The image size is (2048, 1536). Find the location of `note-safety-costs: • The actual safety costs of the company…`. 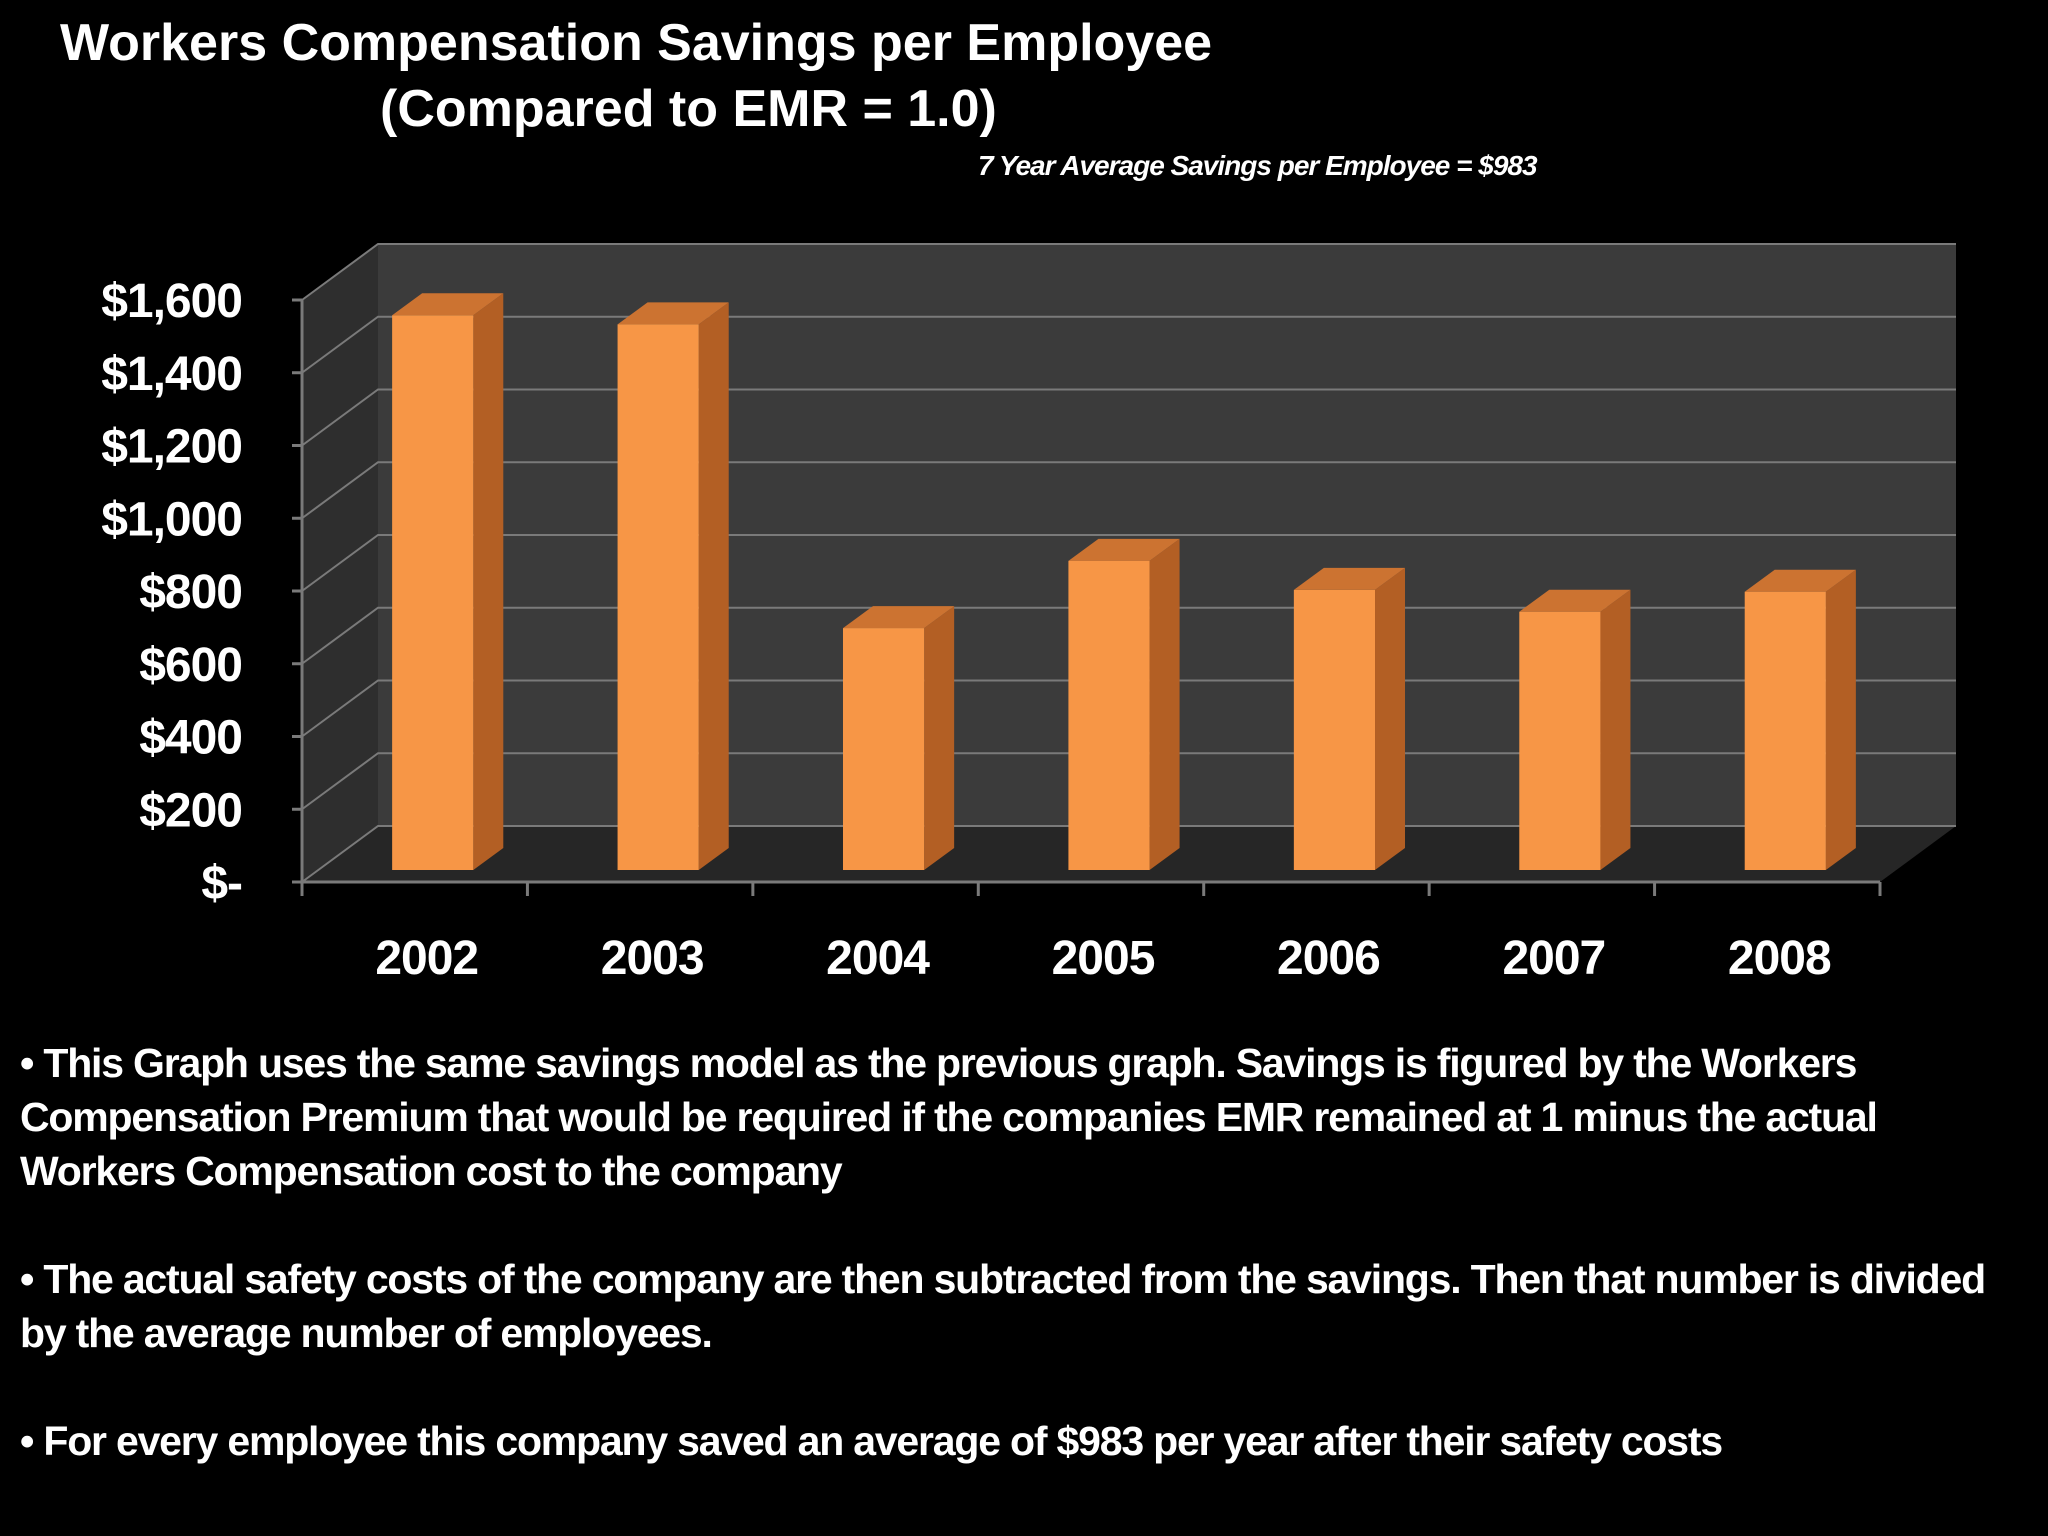

note-safety-costs: • The actual safety costs of the company… is located at coordinates (1003, 1306).